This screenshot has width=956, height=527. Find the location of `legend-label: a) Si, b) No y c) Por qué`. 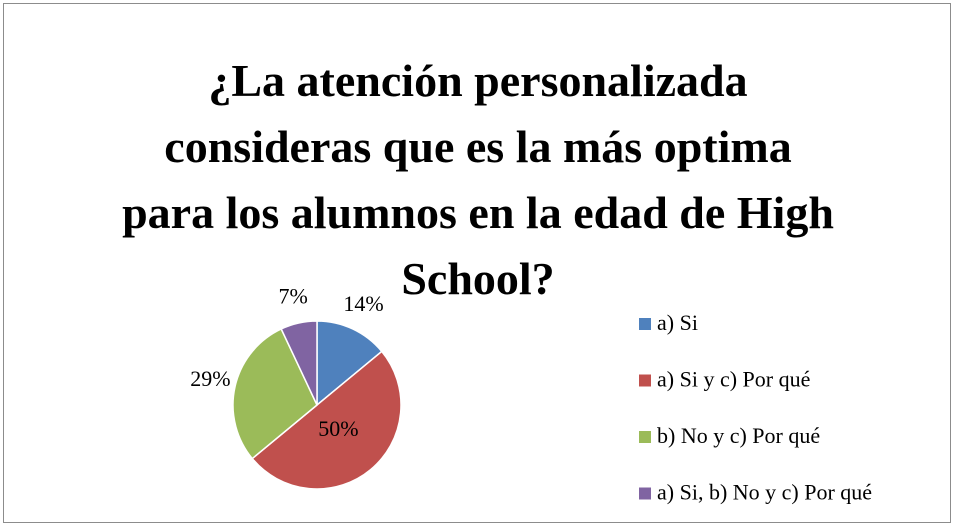

legend-label: a) Si, b) No y c) Por qué is located at coordinates (764, 492).